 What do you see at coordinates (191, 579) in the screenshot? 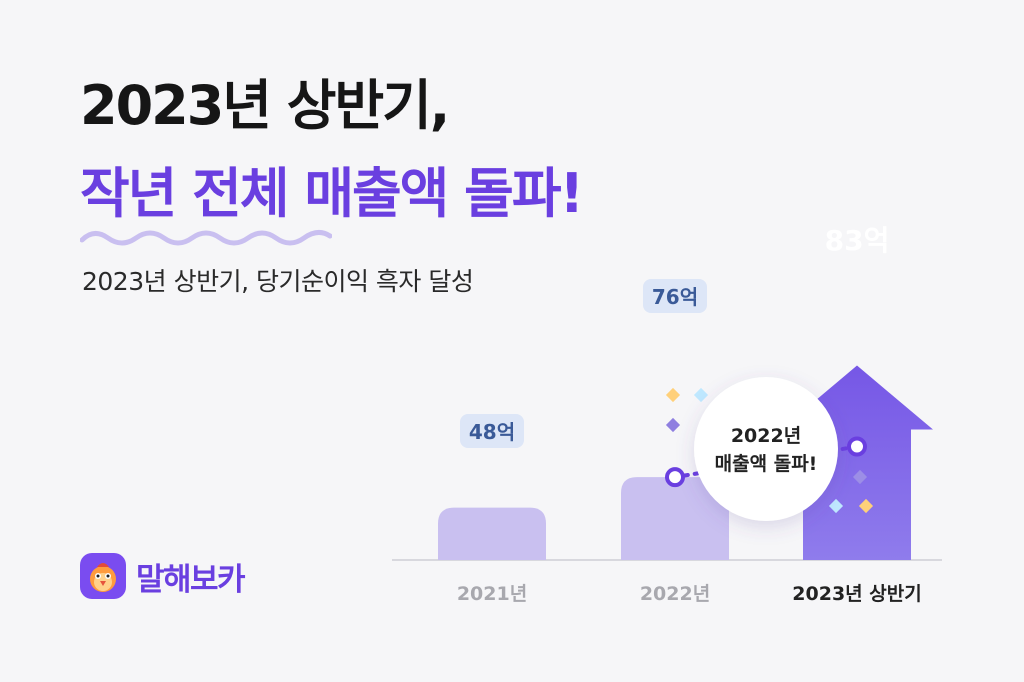
I see `brand-name: 말해보카` at bounding box center [191, 579].